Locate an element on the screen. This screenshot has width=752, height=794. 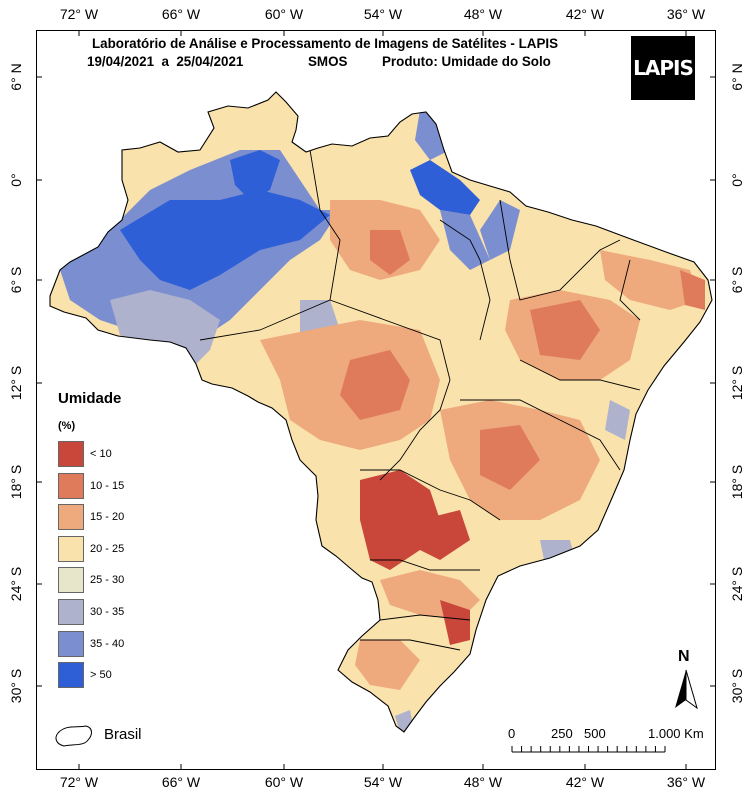
longitude-label-top: 72° W is located at coordinates (79, 14).